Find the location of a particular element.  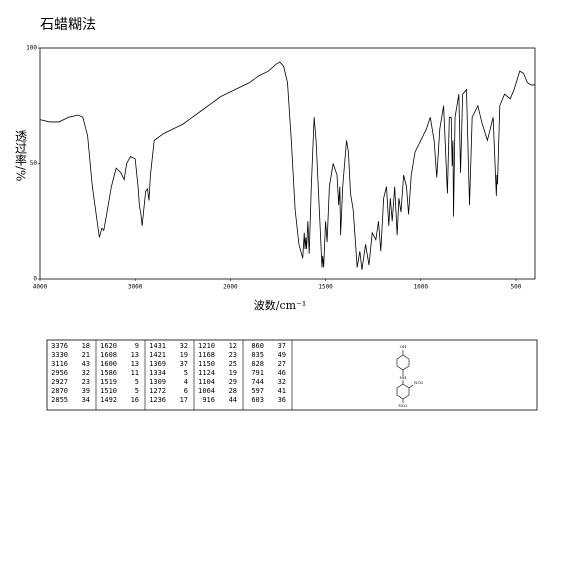

y-tick-label: 100 is located at coordinates (31, 48).